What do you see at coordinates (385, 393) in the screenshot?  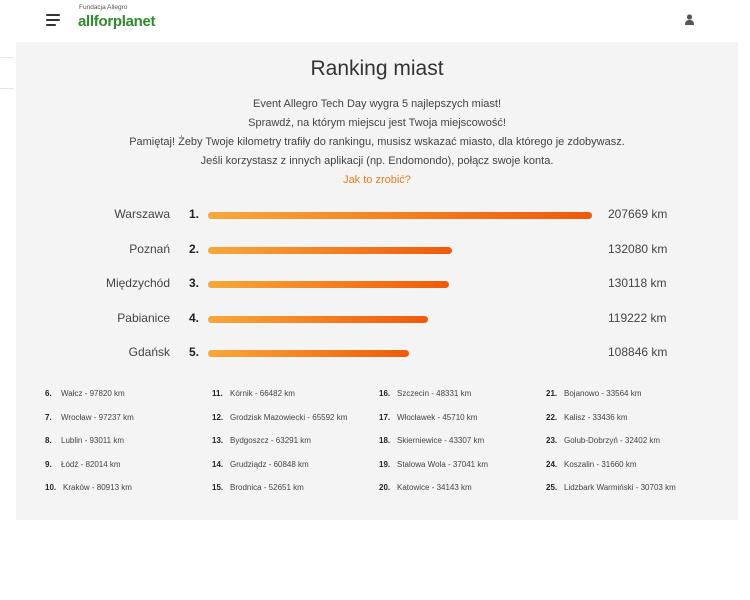 I see `rank-number: 16.` at bounding box center [385, 393].